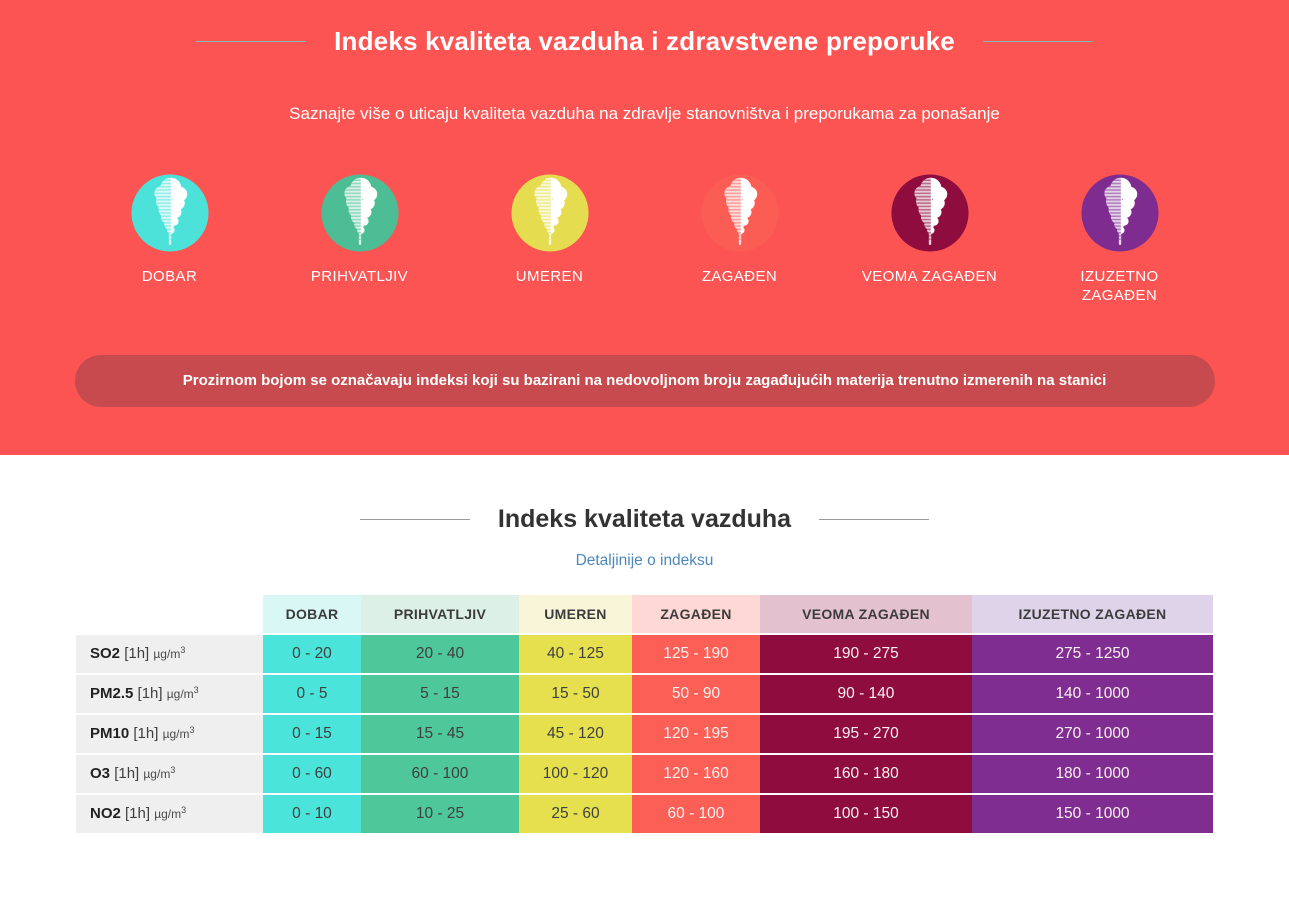  What do you see at coordinates (440, 613) in the screenshot?
I see `column-header-prihvatljiv: PRIHVATLJIV` at bounding box center [440, 613].